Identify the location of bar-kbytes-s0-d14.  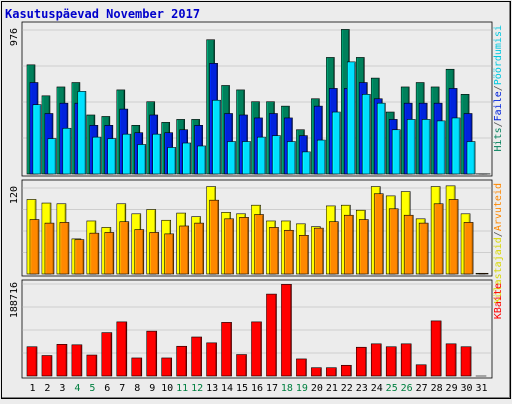
(227, 349).